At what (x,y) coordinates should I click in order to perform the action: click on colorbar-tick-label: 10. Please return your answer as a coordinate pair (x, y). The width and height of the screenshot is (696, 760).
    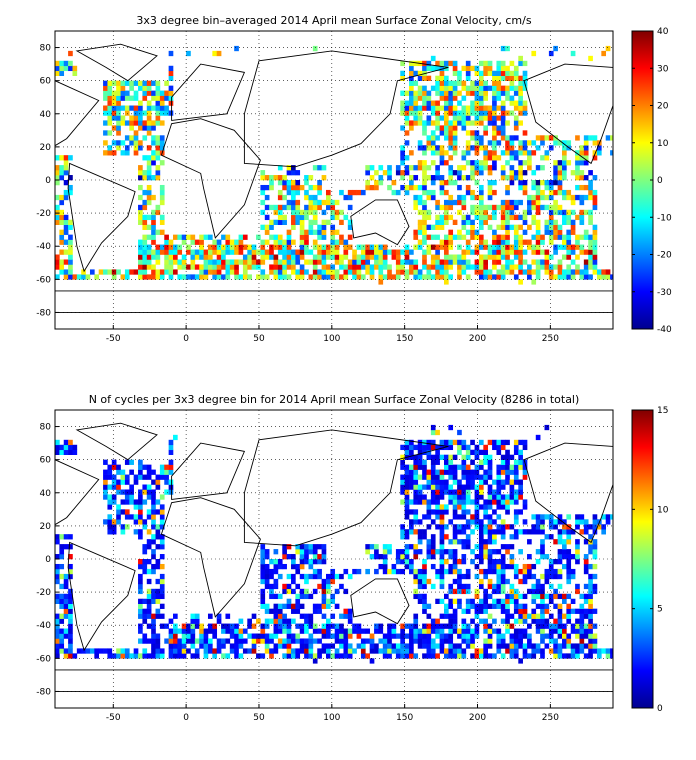
    Looking at the image, I should click on (663, 144).